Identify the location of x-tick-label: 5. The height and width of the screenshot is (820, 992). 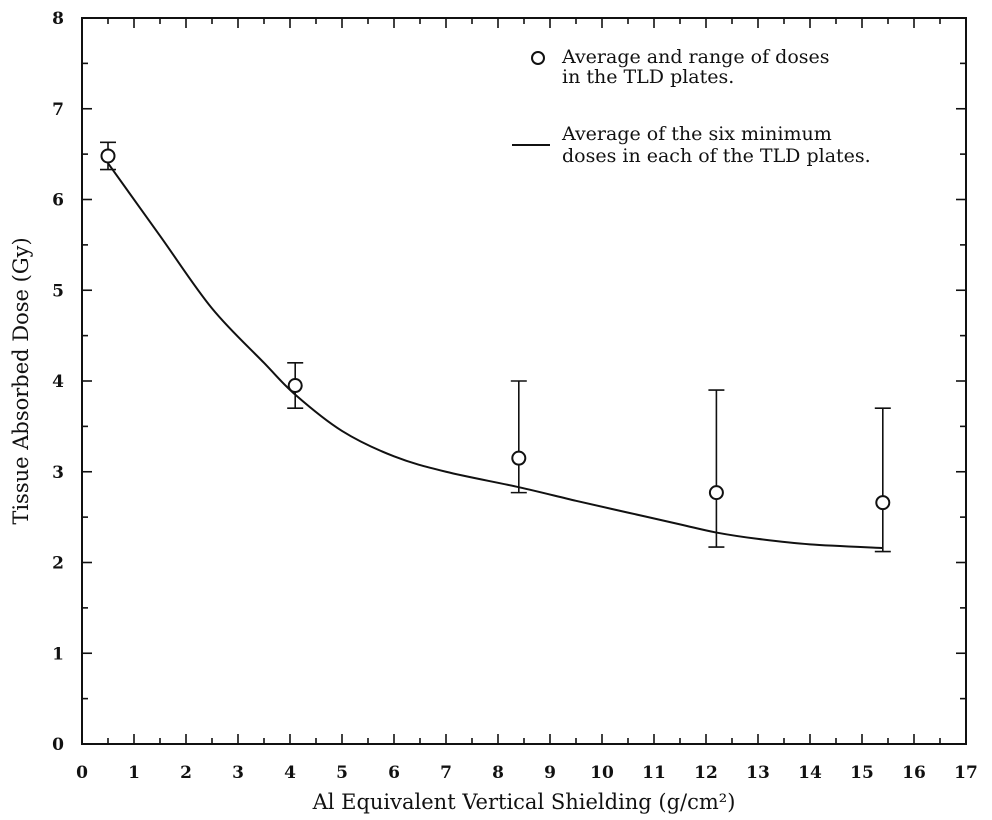
(342, 773).